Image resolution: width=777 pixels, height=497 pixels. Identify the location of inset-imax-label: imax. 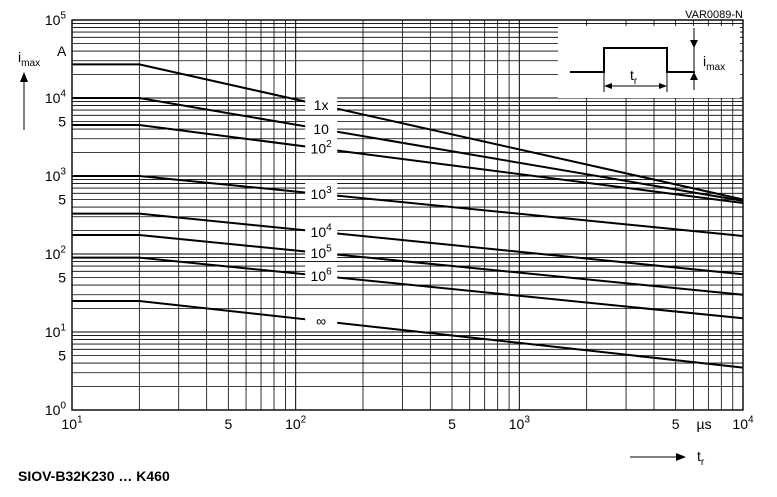
(714, 63).